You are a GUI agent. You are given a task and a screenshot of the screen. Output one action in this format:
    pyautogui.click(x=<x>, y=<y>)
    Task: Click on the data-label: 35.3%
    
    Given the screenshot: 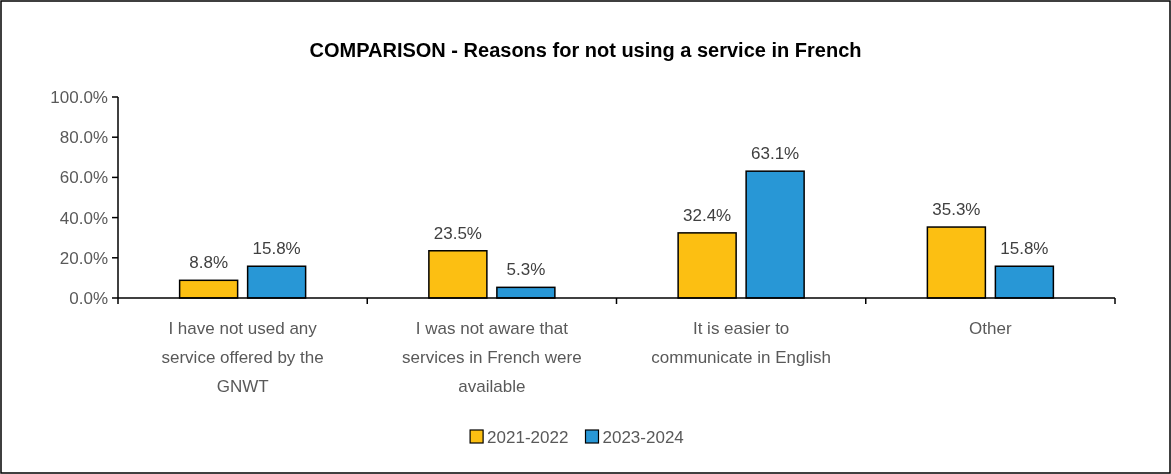 What is the action you would take?
    pyautogui.click(x=956, y=210)
    